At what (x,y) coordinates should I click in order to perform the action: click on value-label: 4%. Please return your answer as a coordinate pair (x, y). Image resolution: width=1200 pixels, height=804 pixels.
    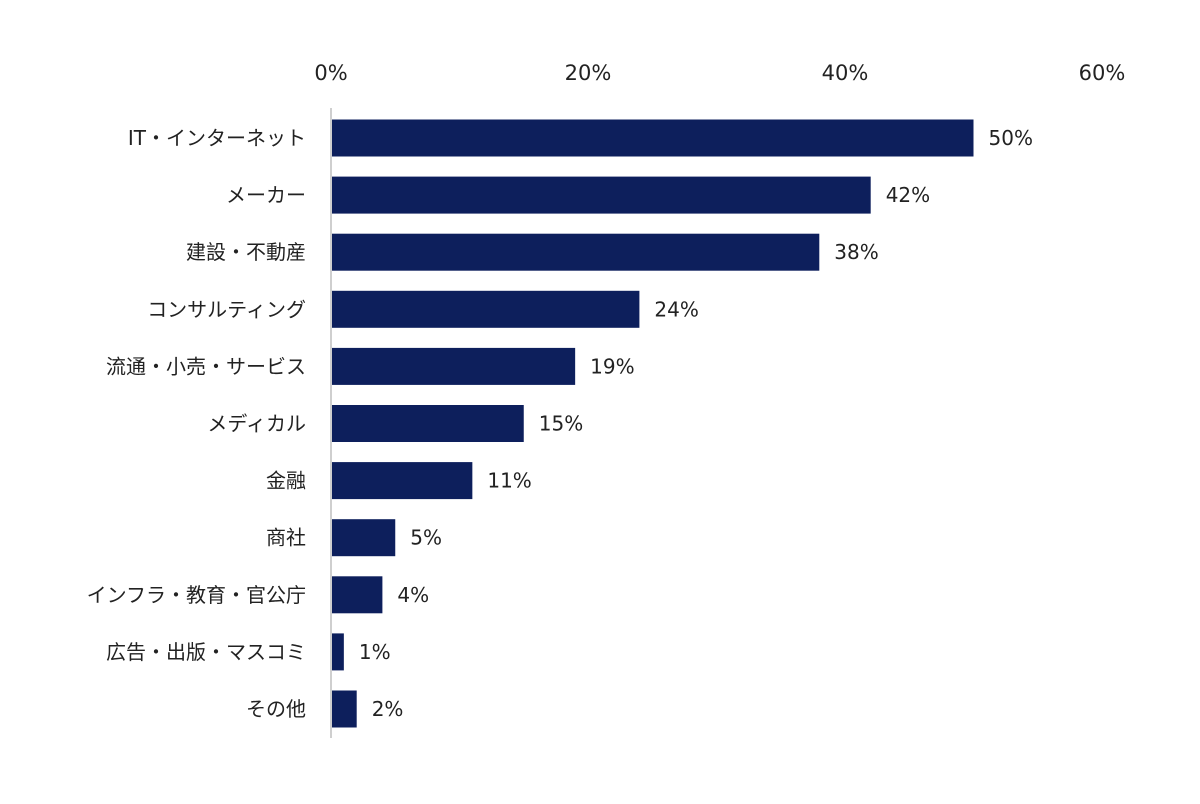
    Looking at the image, I should click on (413, 595).